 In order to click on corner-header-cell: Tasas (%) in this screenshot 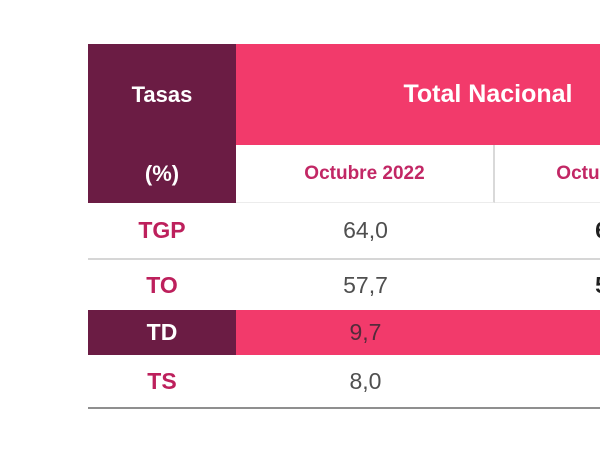, I will do `click(162, 123)`.